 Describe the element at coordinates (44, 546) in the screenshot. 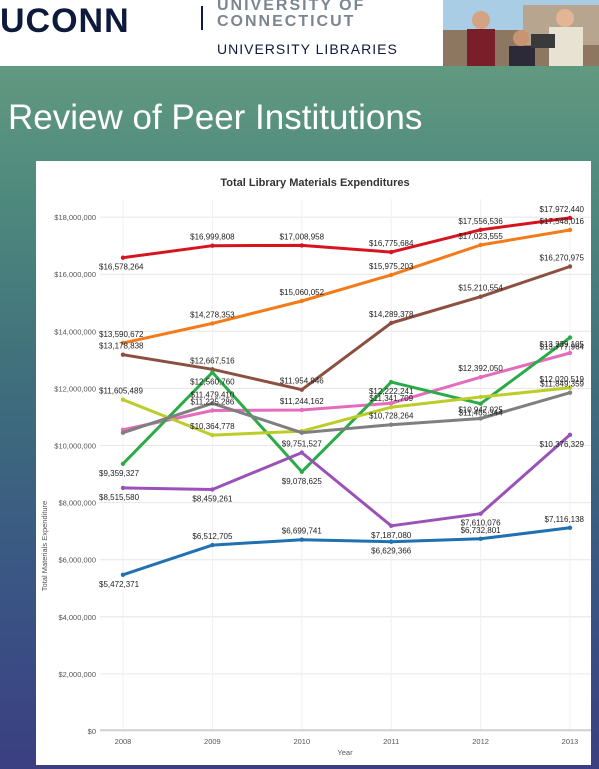

I see `y-axis-label: Total Materials Expenditure` at that location.